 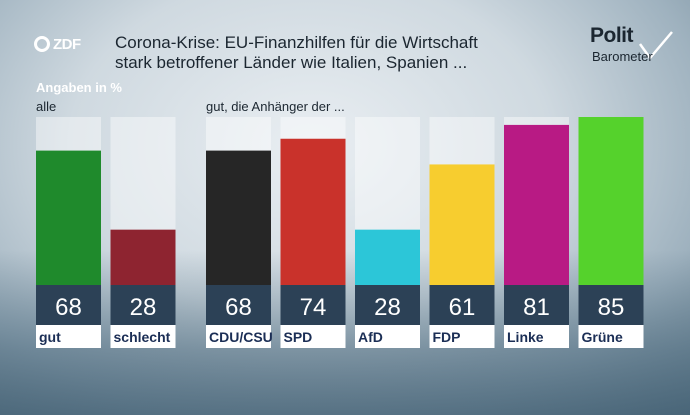 I want to click on category-band-cdu-csu, so click(x=238, y=336).